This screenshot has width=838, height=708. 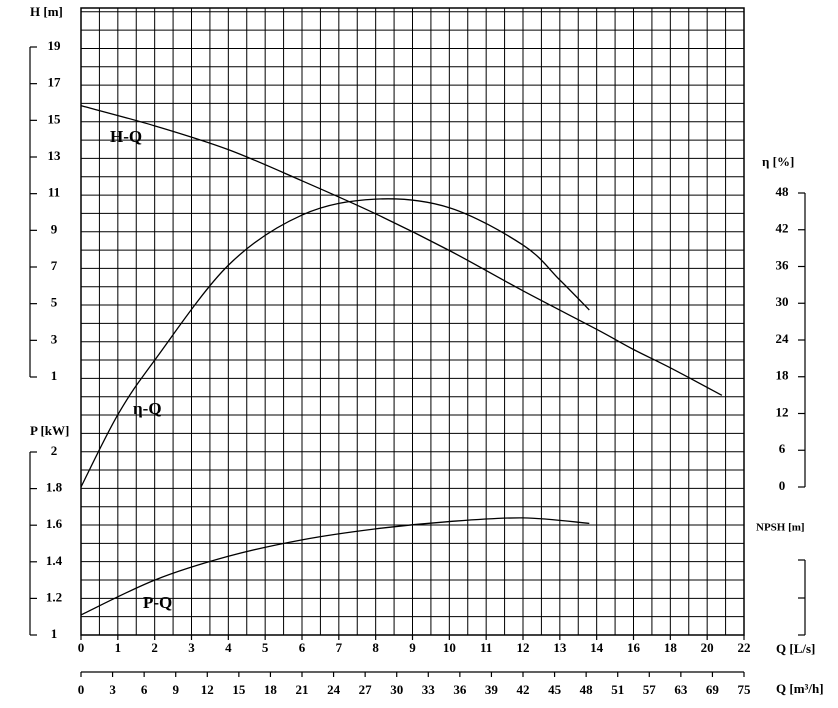 I want to click on x-tick-label: 12, so click(x=523, y=647).